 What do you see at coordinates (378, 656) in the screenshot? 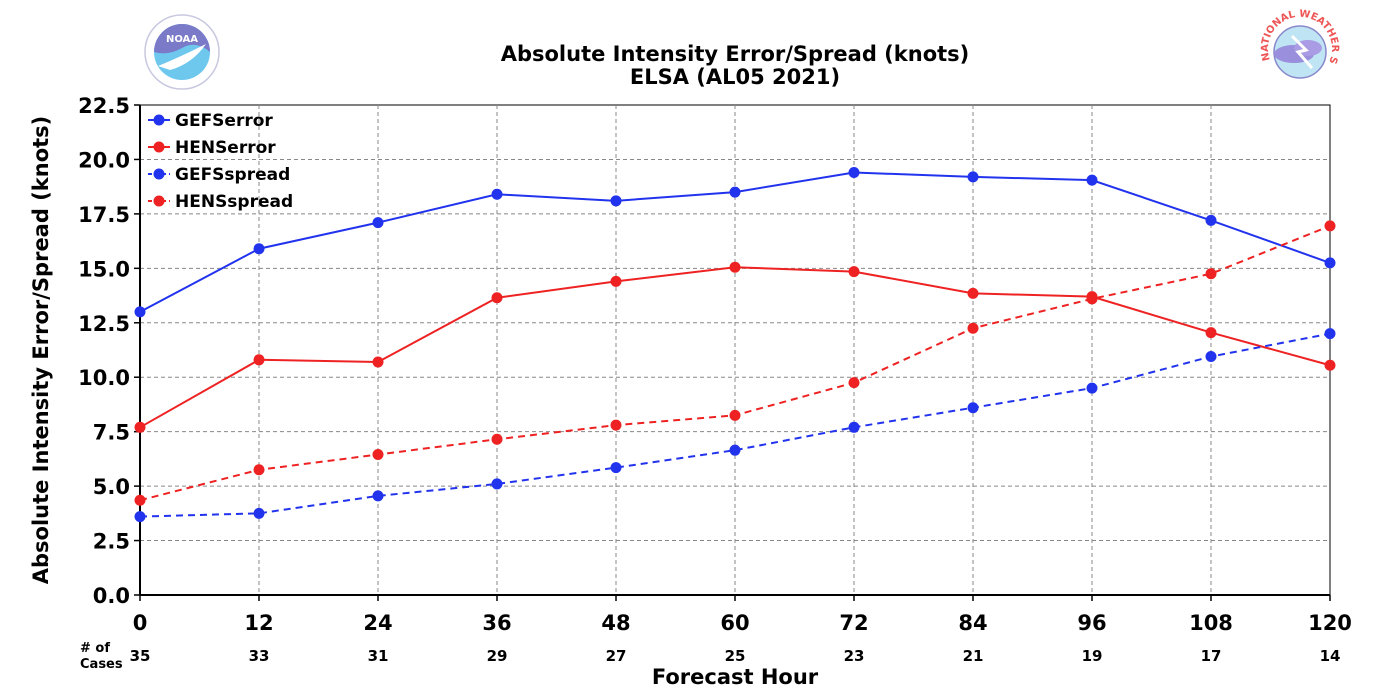
I see `case-count: 31` at bounding box center [378, 656].